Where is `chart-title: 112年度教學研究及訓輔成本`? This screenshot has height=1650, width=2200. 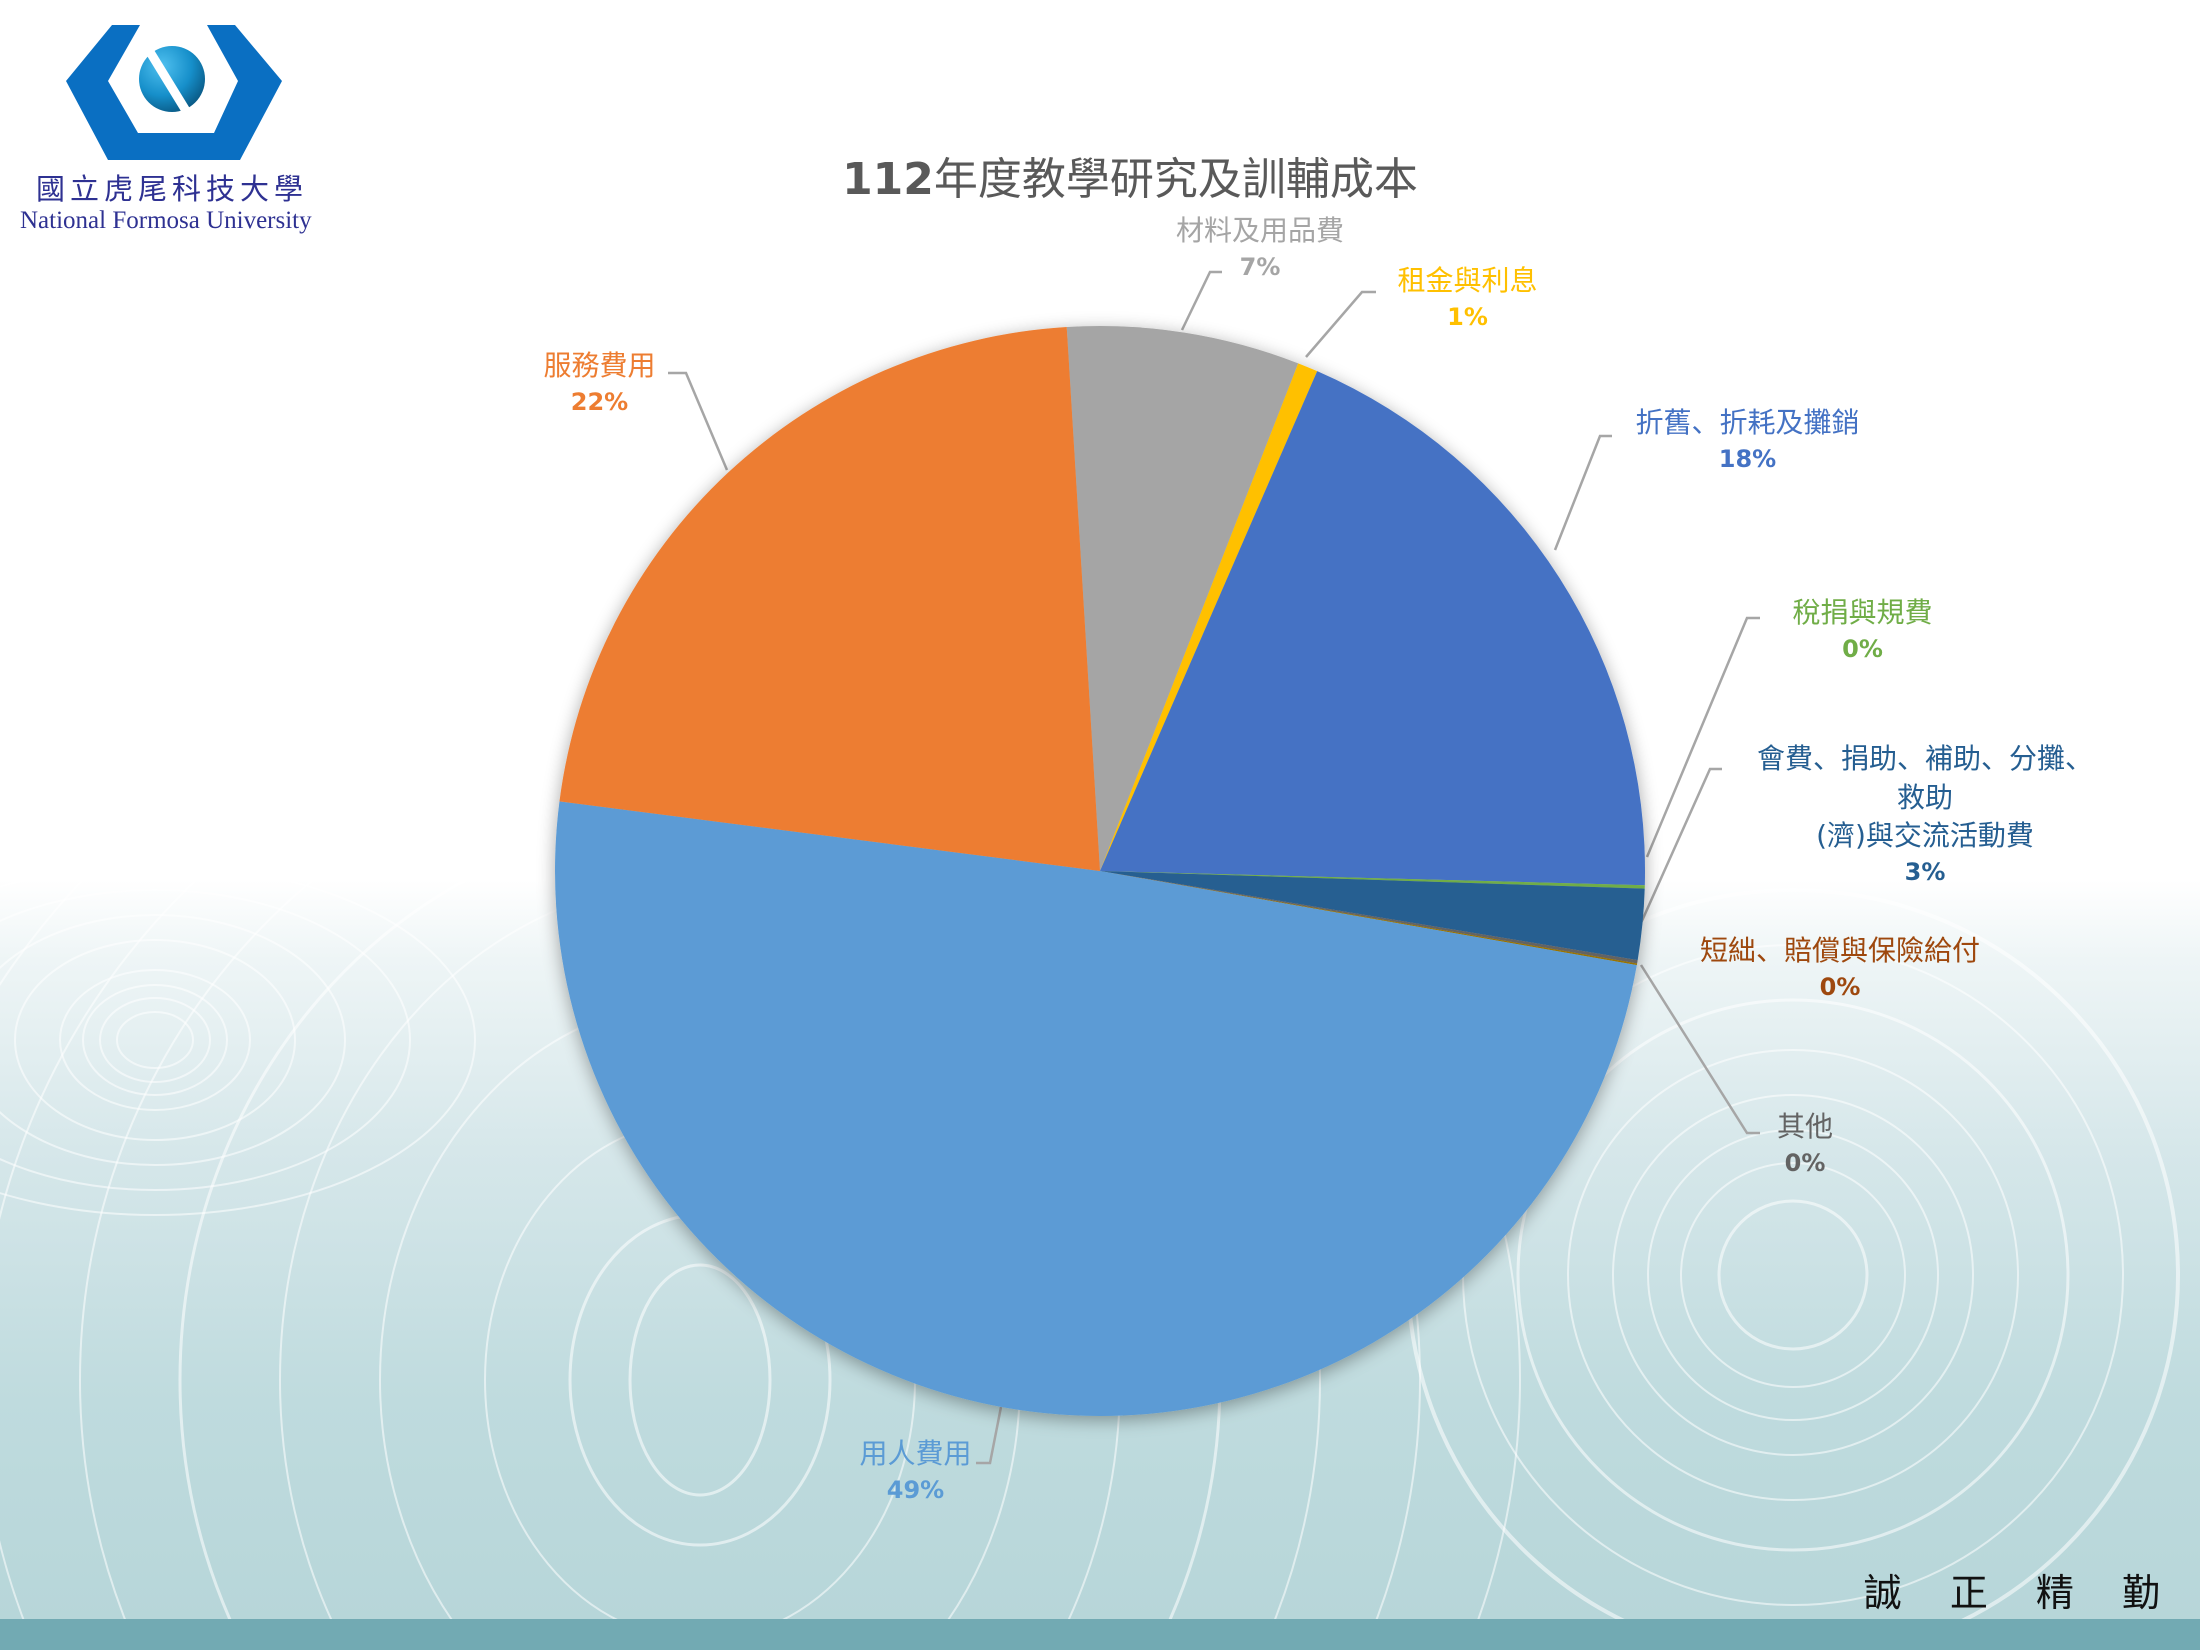 chart-title: 112年度教學研究及訓輔成本 is located at coordinates (1100, 175).